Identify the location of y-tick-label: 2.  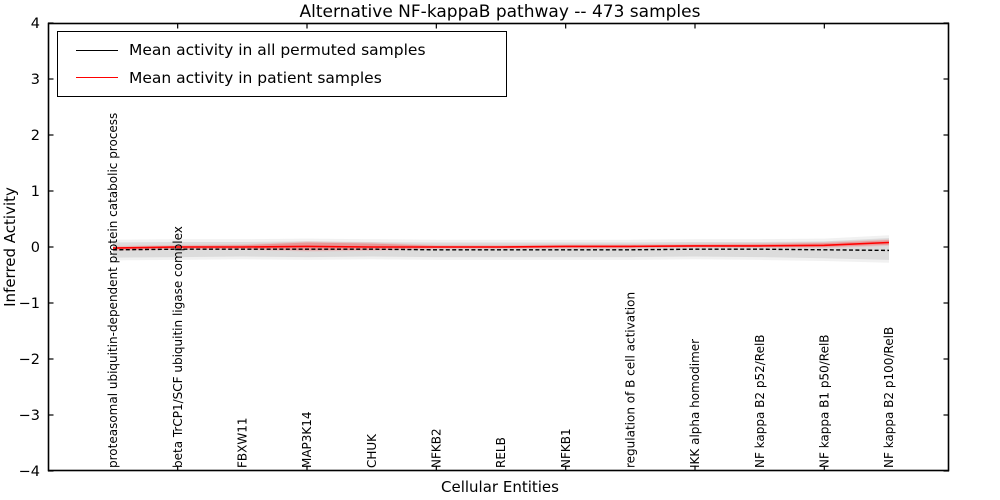
(35, 136).